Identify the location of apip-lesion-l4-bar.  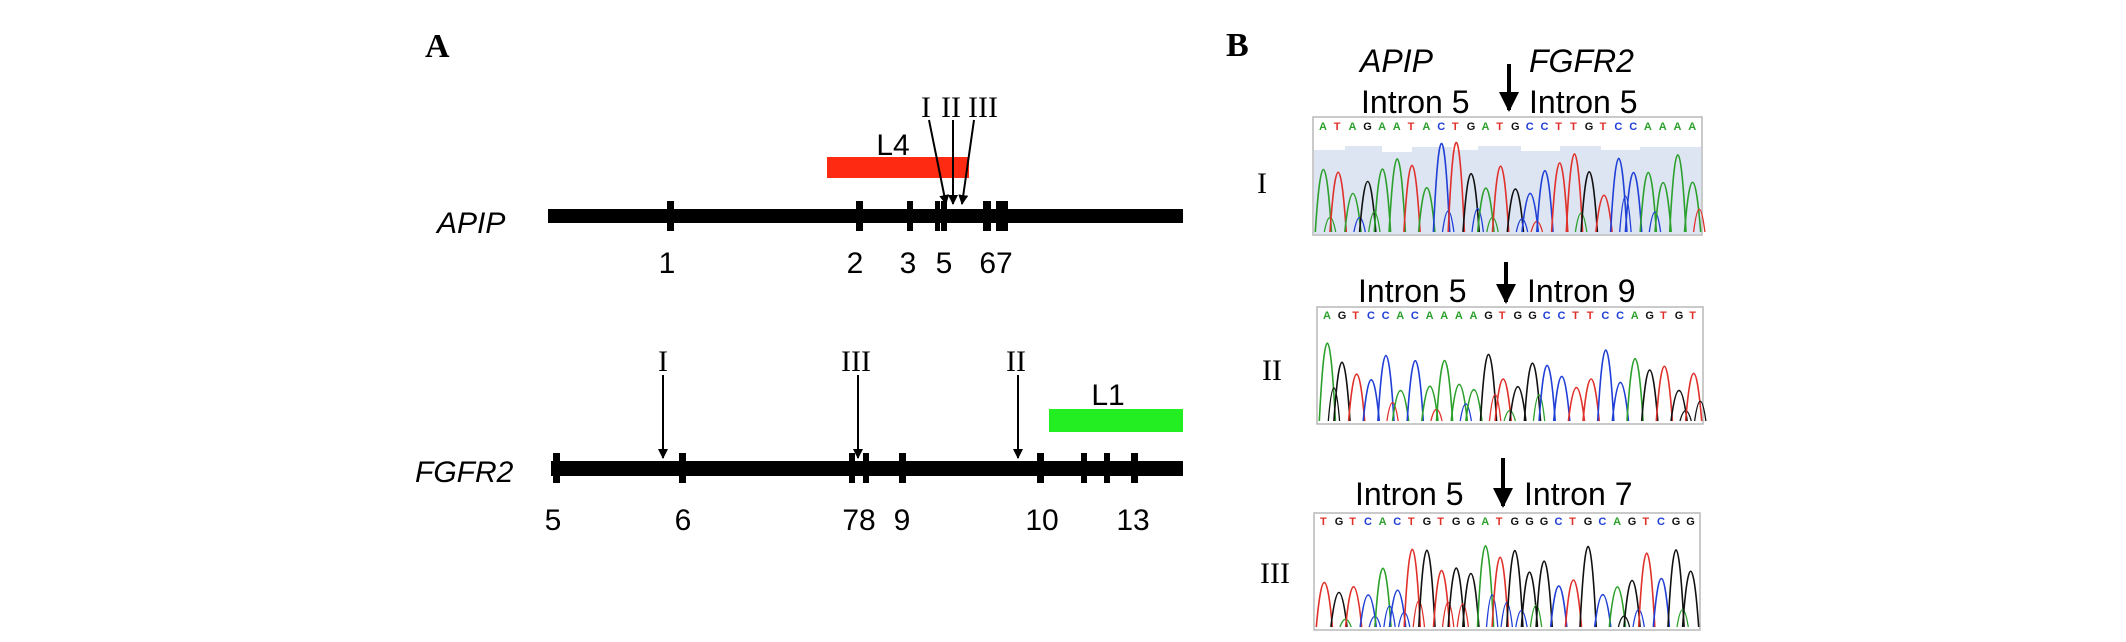
(898, 167).